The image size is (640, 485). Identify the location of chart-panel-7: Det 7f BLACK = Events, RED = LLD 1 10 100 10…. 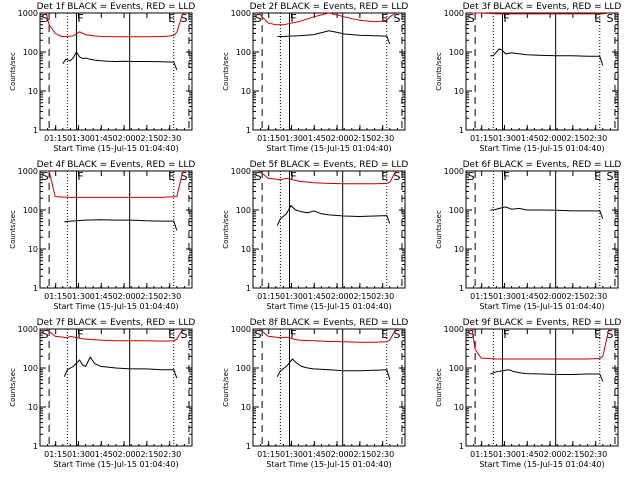
(102, 393).